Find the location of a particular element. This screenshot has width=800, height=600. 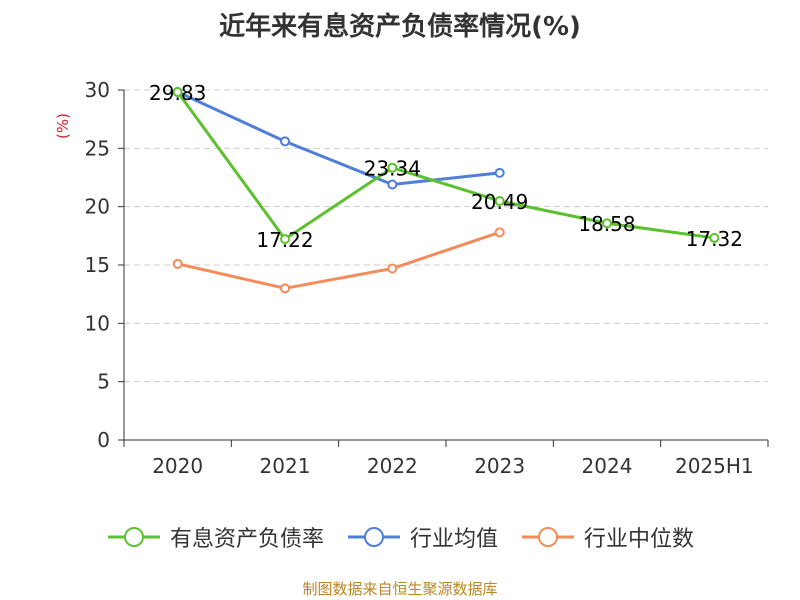

y-tick-label: 0 is located at coordinates (103, 440).